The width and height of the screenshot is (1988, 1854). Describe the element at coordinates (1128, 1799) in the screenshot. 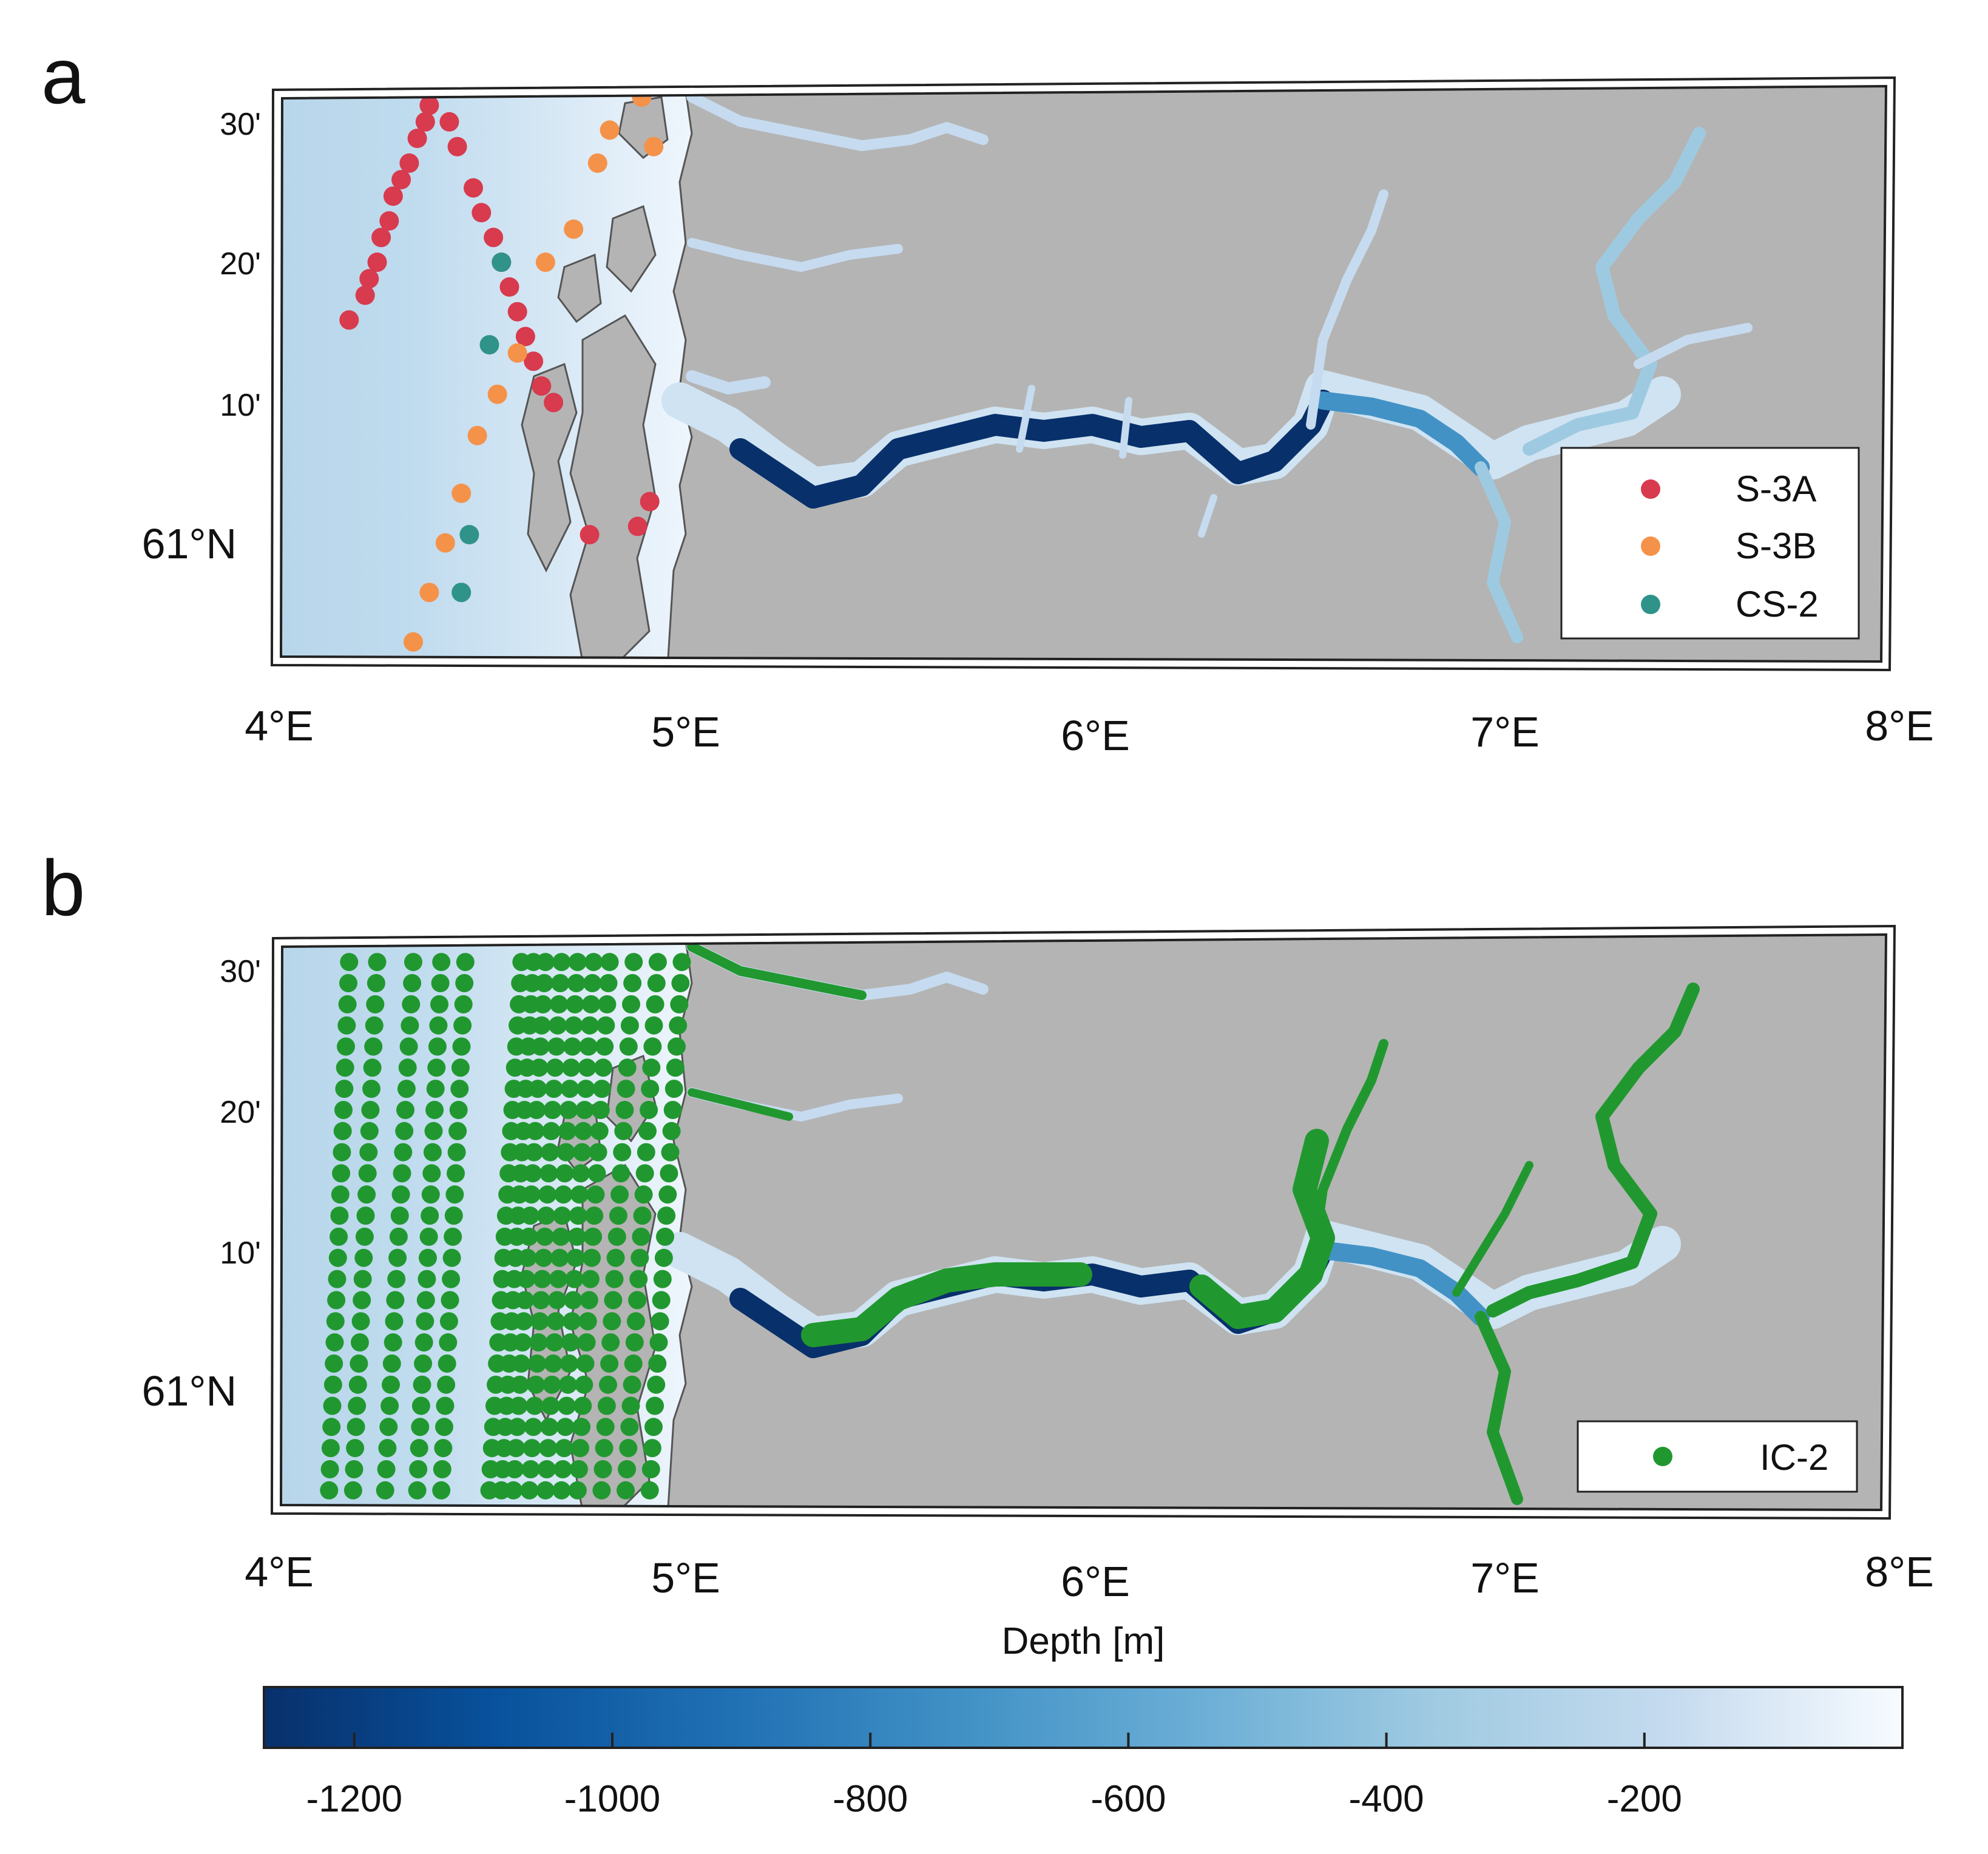

I see `colorbar-tick-label: -600` at that location.